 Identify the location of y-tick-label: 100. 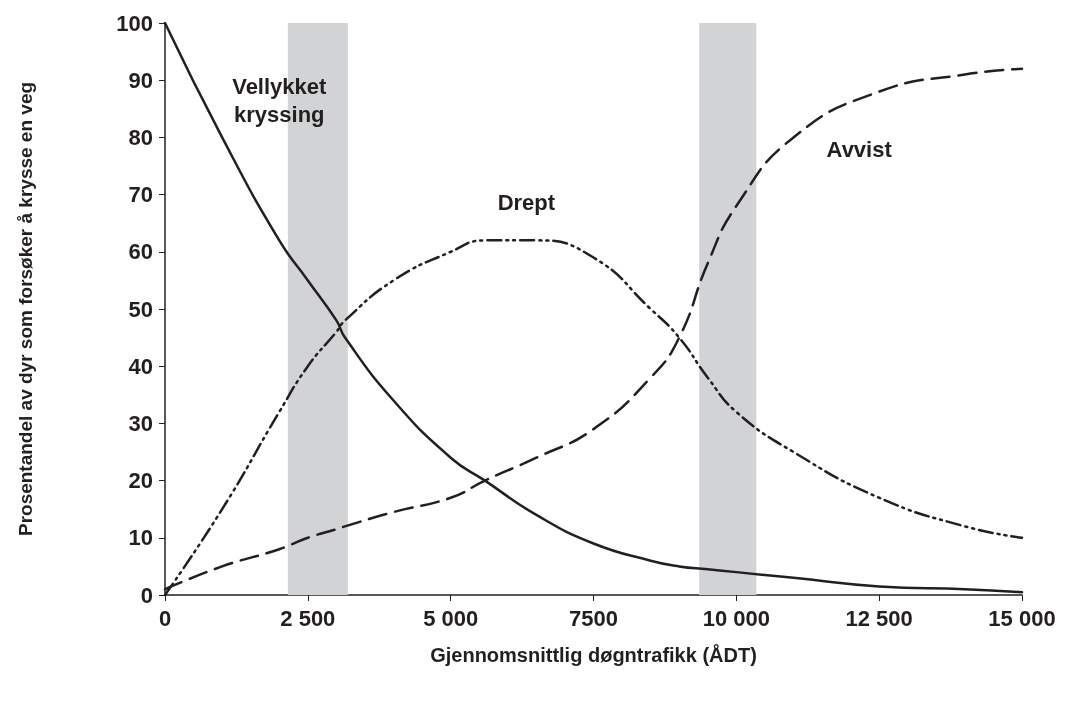
(134, 23).